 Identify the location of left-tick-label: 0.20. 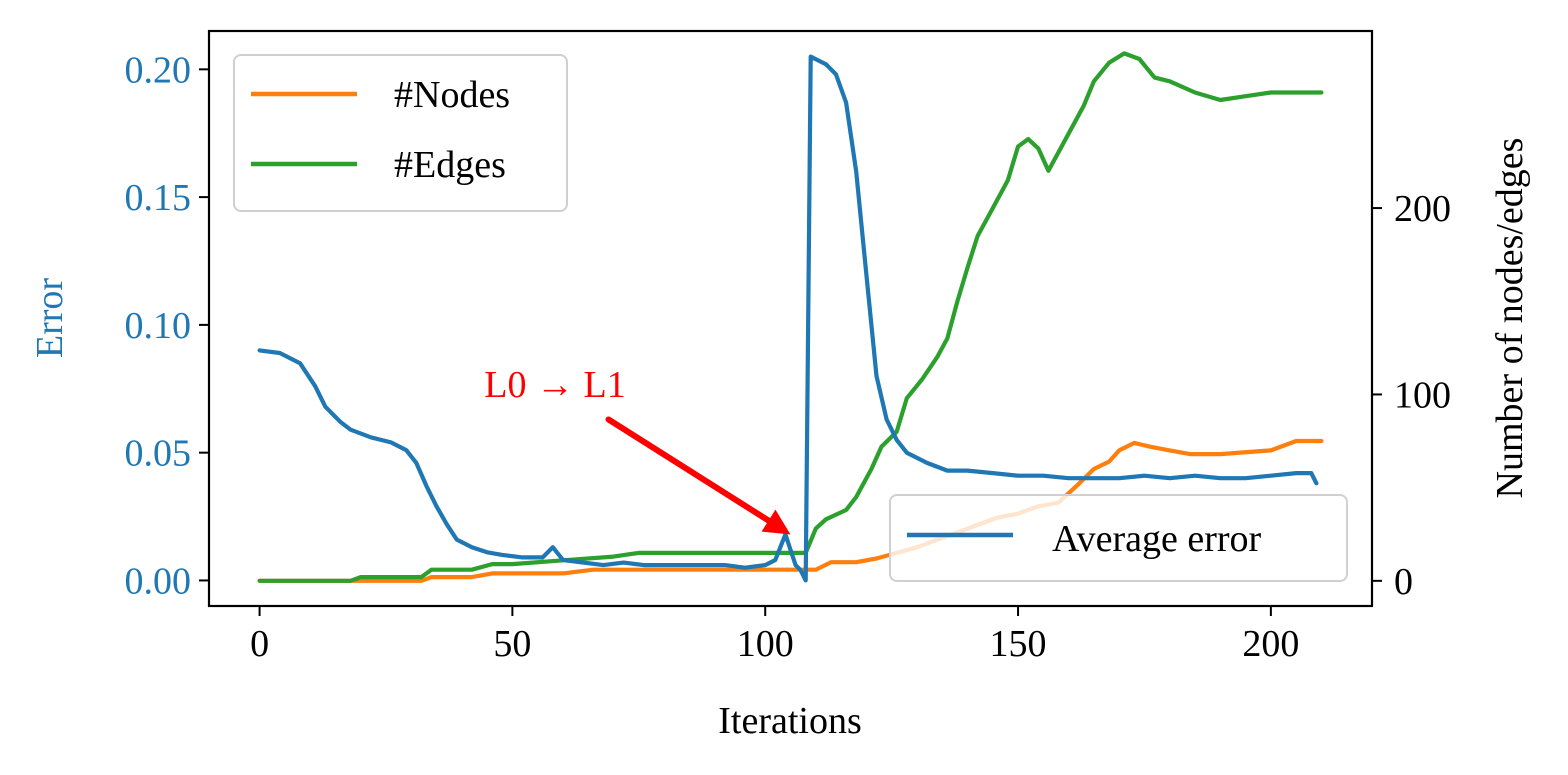
(158, 70).